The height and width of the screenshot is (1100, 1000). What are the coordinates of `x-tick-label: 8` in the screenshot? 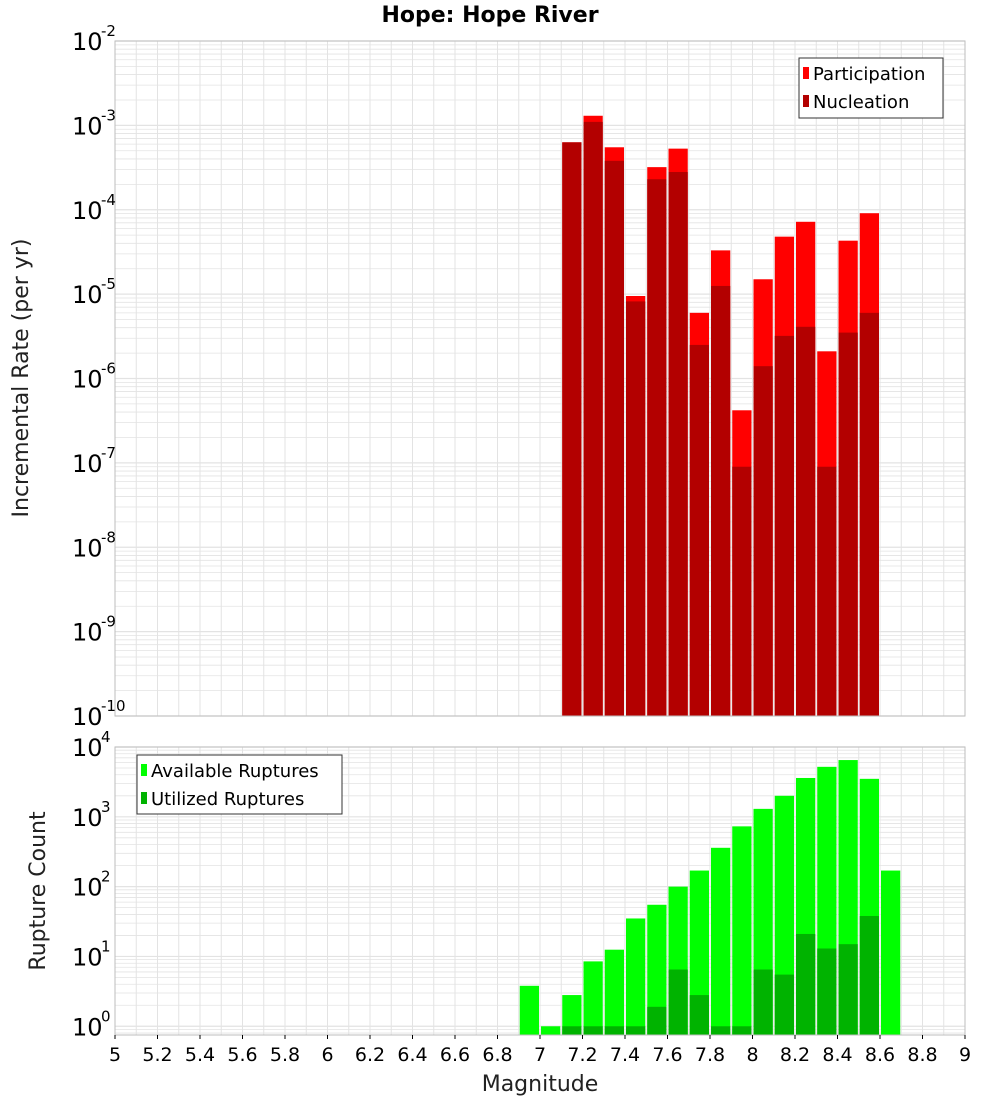 It's located at (752, 1055).